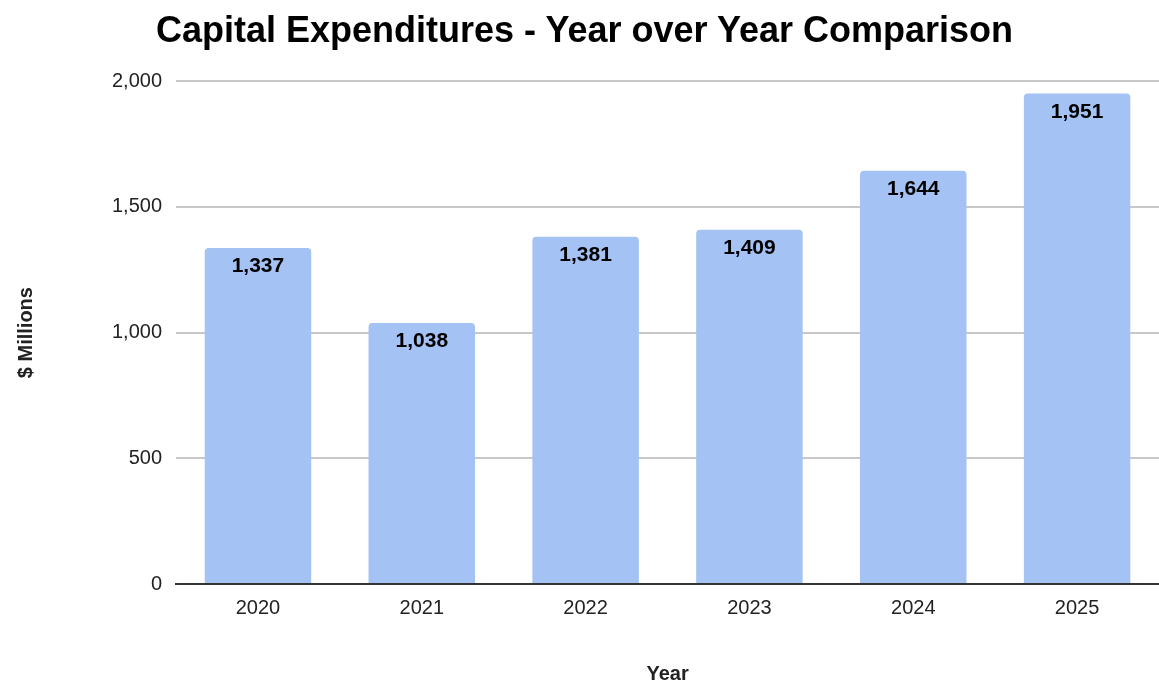 This screenshot has width=1159, height=695. What do you see at coordinates (1077, 606) in the screenshot?
I see `x-tick-label: 2025` at bounding box center [1077, 606].